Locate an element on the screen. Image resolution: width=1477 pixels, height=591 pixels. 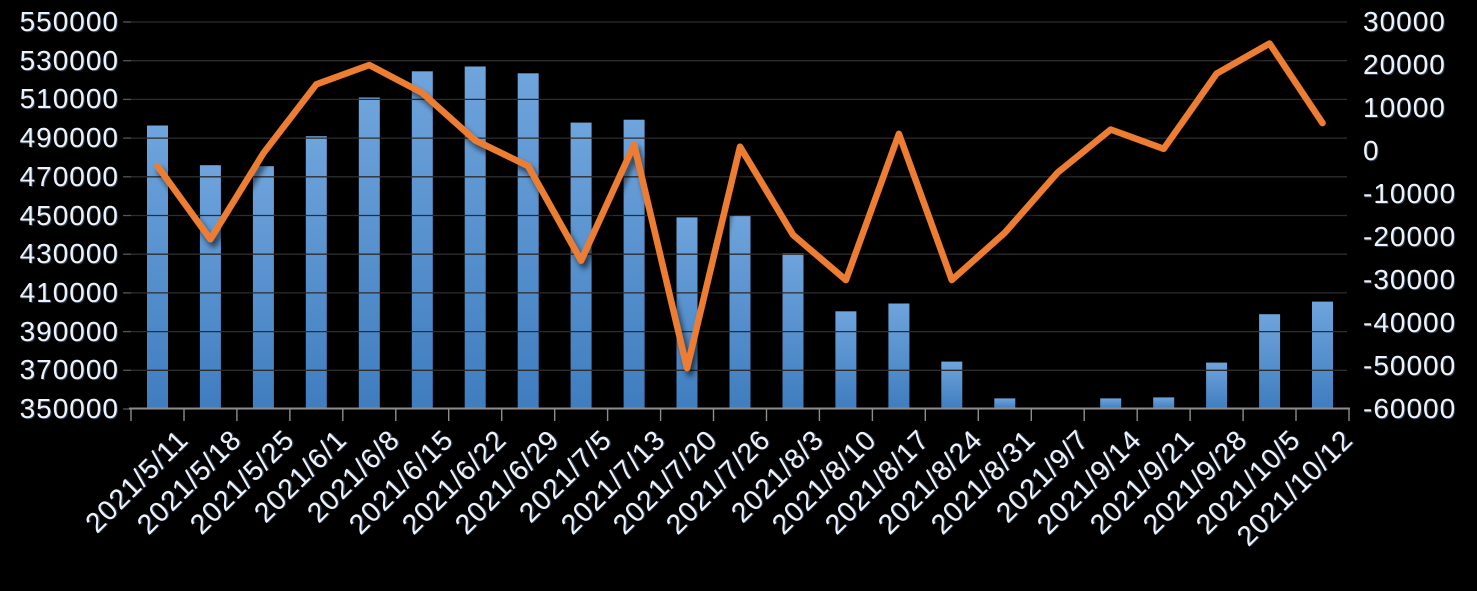
left-axis-tick-label: 490000 is located at coordinates (69, 138).